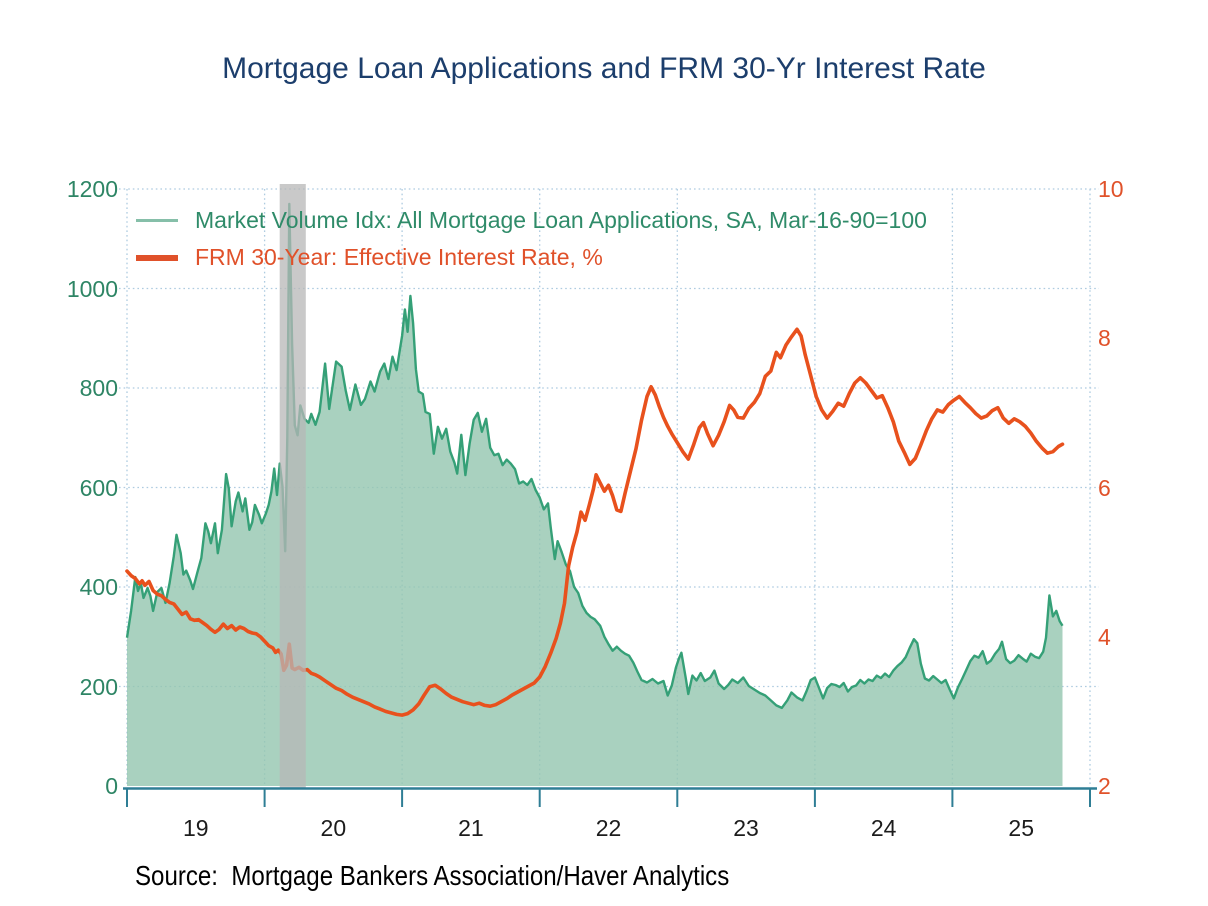  Describe the element at coordinates (610, 797) in the screenshot. I see `x-axis` at that location.